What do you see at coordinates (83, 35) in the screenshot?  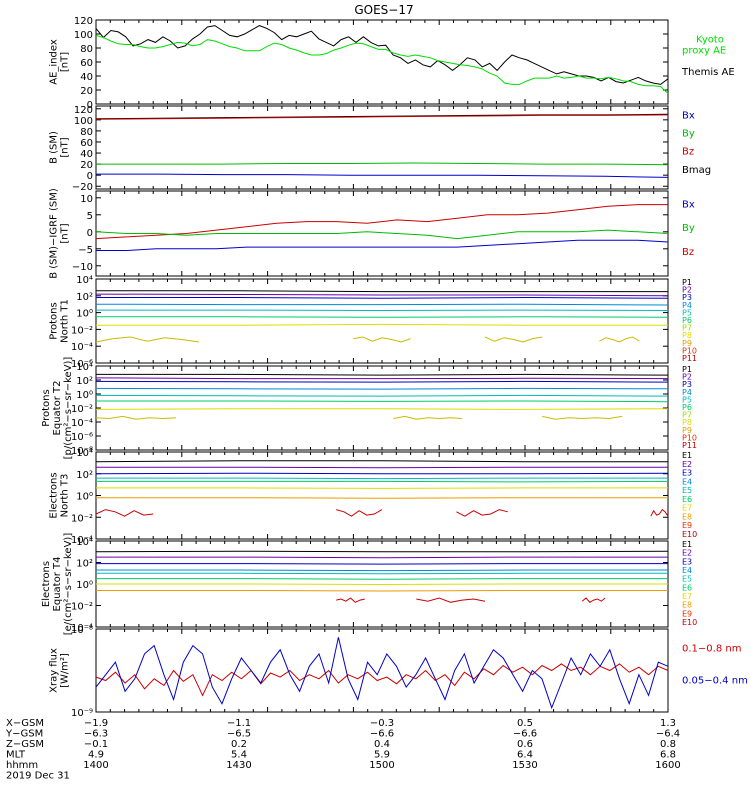 I see `y-tick-label: 100` at bounding box center [83, 35].